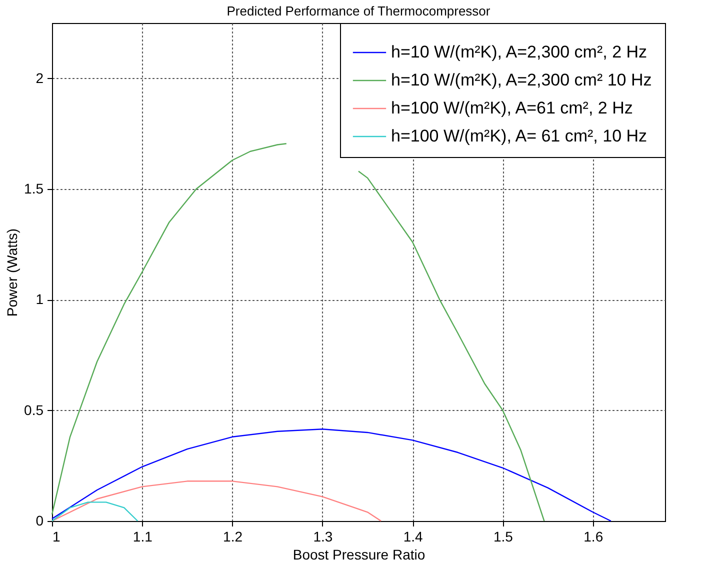 This screenshot has height=587, width=703. Describe the element at coordinates (56, 536) in the screenshot. I see `x-tick-label: 1` at that location.